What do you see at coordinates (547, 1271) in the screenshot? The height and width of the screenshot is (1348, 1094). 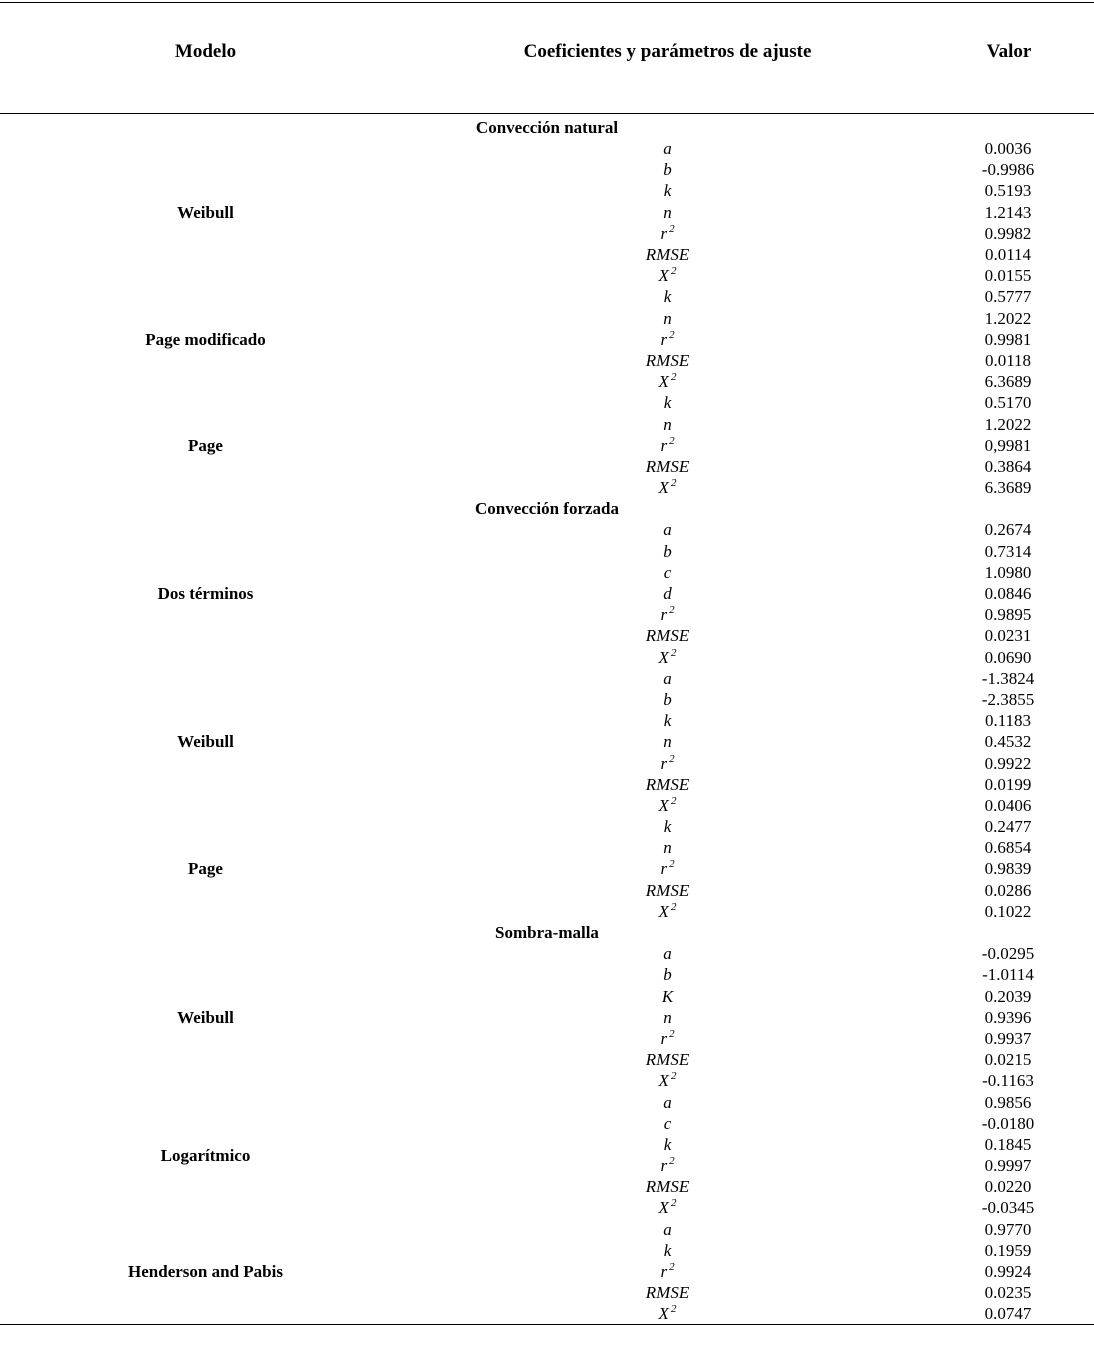 I see `table-row: r 2 0.9924` at bounding box center [547, 1271].